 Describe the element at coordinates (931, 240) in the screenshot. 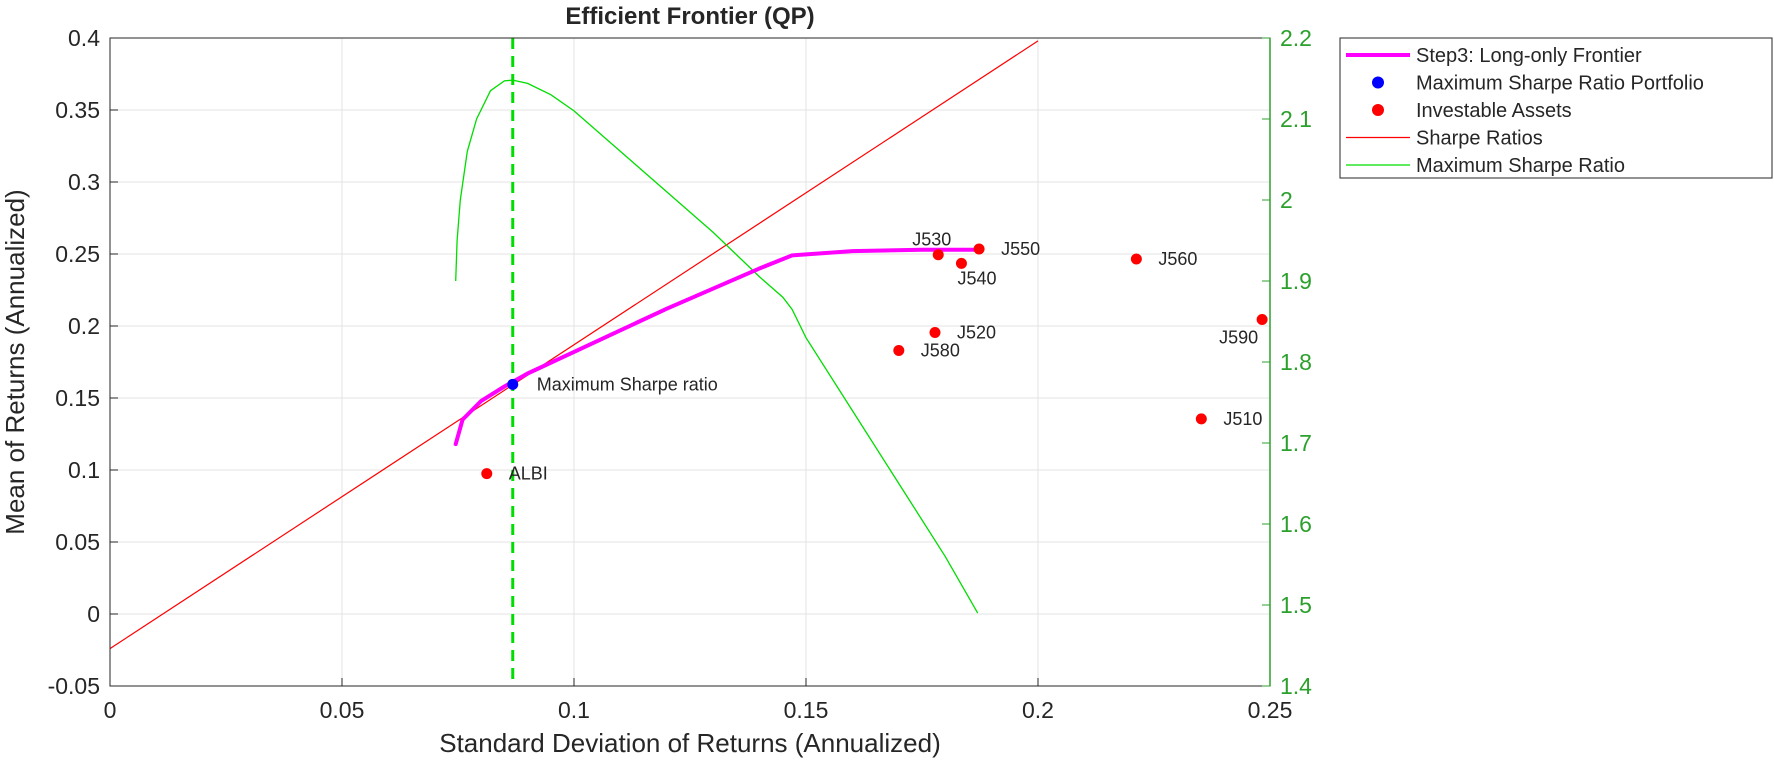

I see `asset-label: J530` at that location.